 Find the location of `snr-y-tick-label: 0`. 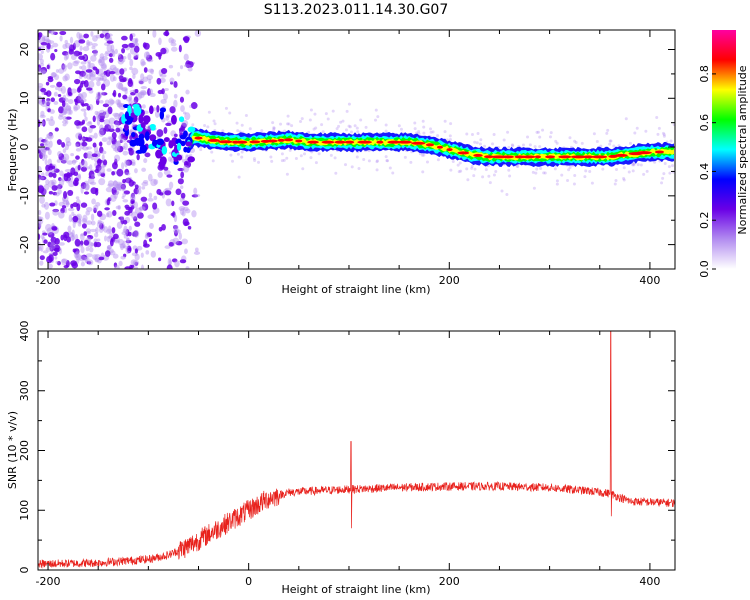

snr-y-tick-label: 0 is located at coordinates (24, 570).